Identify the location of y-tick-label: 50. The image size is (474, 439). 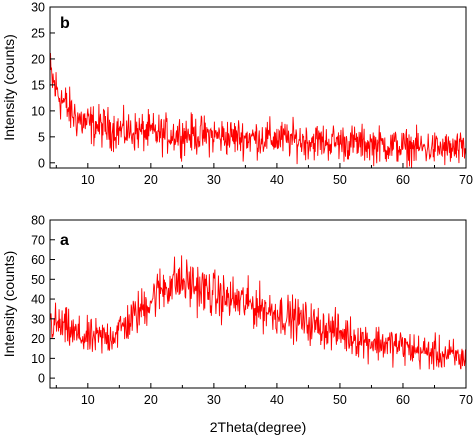
(38, 280).